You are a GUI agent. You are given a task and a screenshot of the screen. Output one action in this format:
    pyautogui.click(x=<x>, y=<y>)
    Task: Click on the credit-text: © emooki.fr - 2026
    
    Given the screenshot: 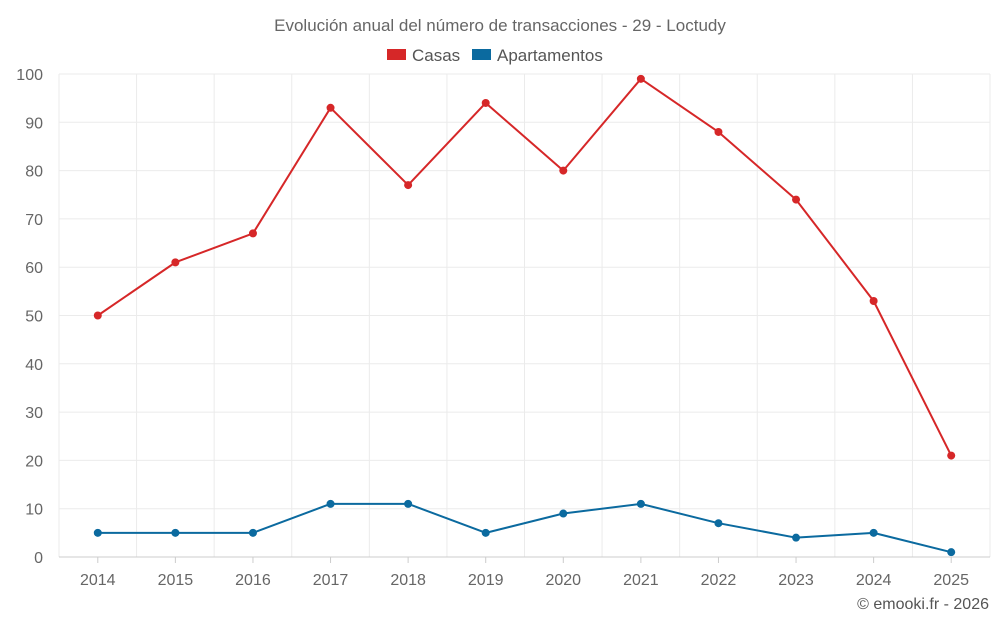 What is the action you would take?
    pyautogui.click(x=923, y=604)
    